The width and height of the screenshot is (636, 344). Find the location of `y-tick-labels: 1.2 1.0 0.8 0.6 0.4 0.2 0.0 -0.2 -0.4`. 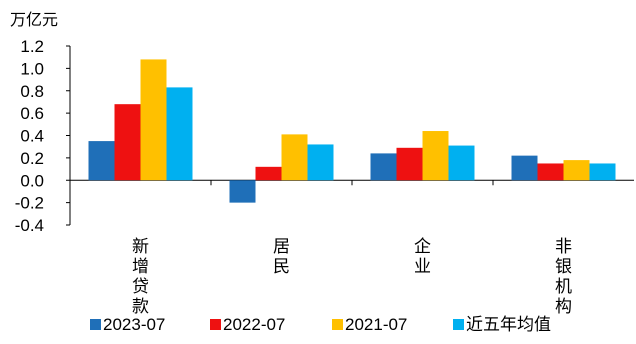

y-tick-labels: 1.2 1.0 0.8 0.6 0.4 0.2 0.0 -0.2 -0.4 is located at coordinates (29, 136).